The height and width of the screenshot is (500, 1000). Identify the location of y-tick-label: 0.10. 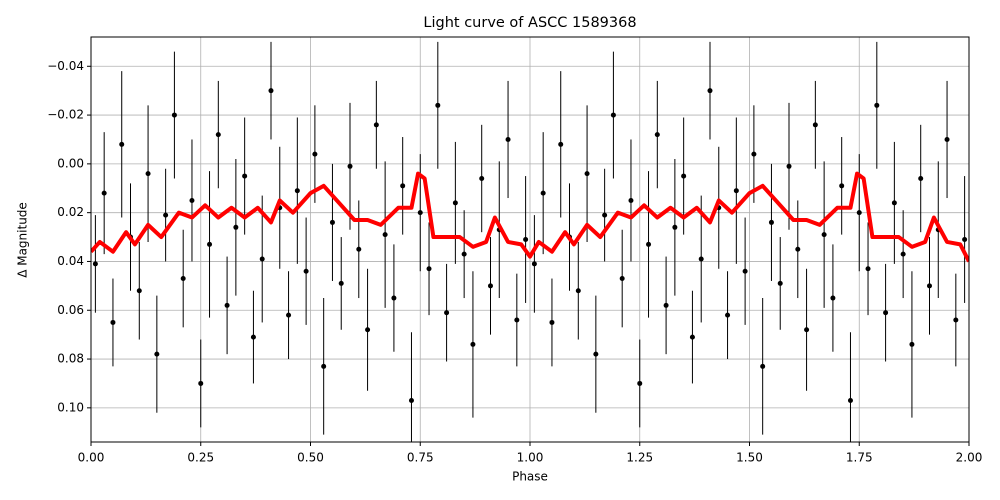
(70, 407).